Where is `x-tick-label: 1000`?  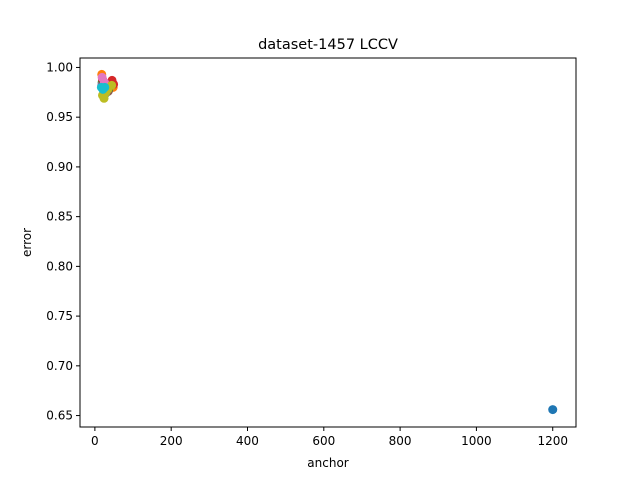 x-tick-label: 1000 is located at coordinates (476, 441).